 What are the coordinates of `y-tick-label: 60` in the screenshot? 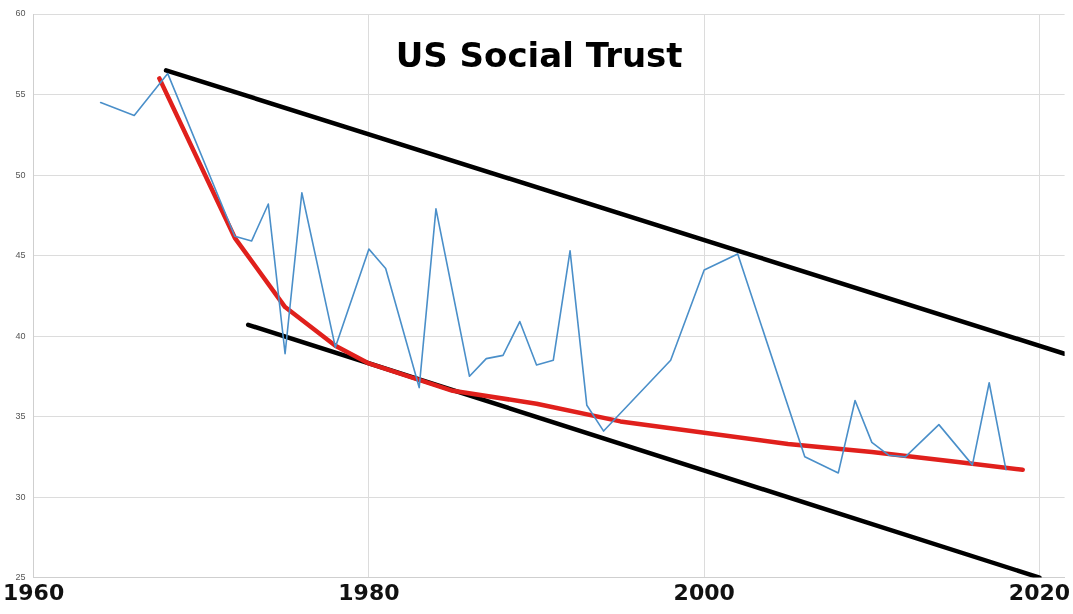 It's located at (20, 13).